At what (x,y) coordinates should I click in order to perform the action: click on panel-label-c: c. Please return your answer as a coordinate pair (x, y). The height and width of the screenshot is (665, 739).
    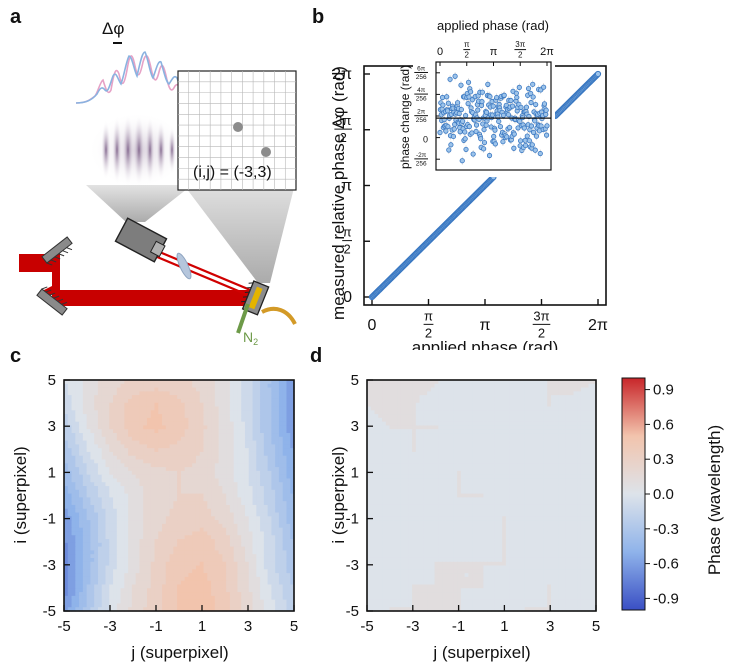
    Looking at the image, I should click on (16, 356).